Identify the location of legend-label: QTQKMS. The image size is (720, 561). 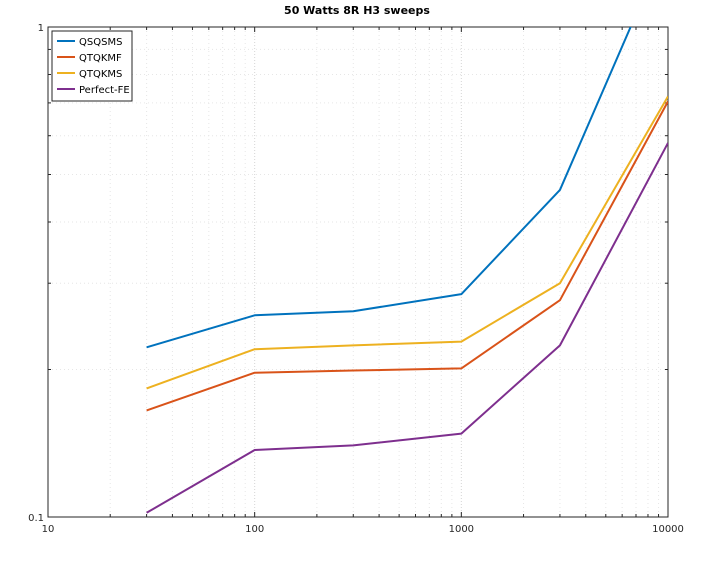
(100, 74).